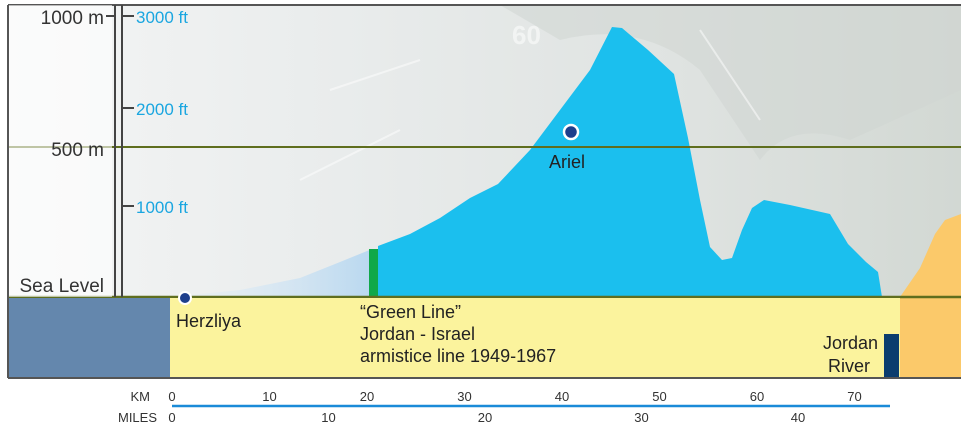 This screenshot has height=427, width=961. What do you see at coordinates (271, 273) in the screenshot?
I see `israel-coastal-terrain` at bounding box center [271, 273].